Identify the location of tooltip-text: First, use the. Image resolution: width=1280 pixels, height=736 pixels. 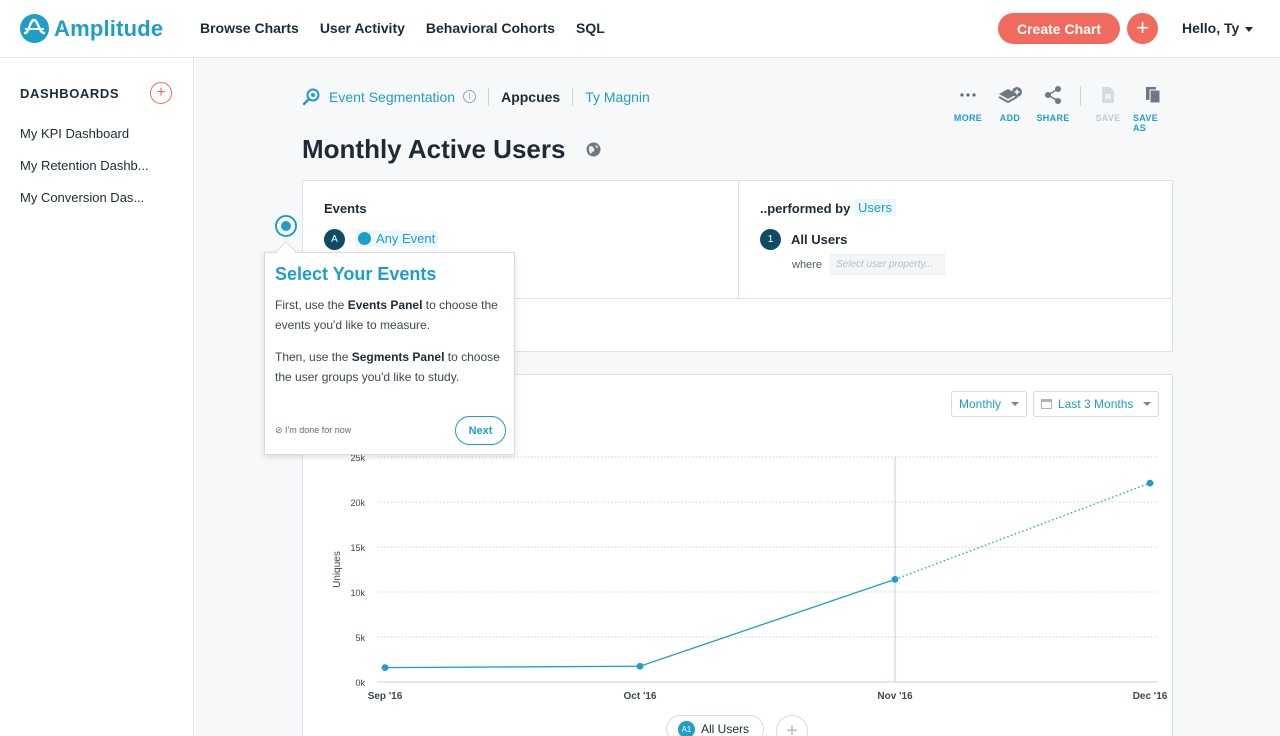
(311, 305).